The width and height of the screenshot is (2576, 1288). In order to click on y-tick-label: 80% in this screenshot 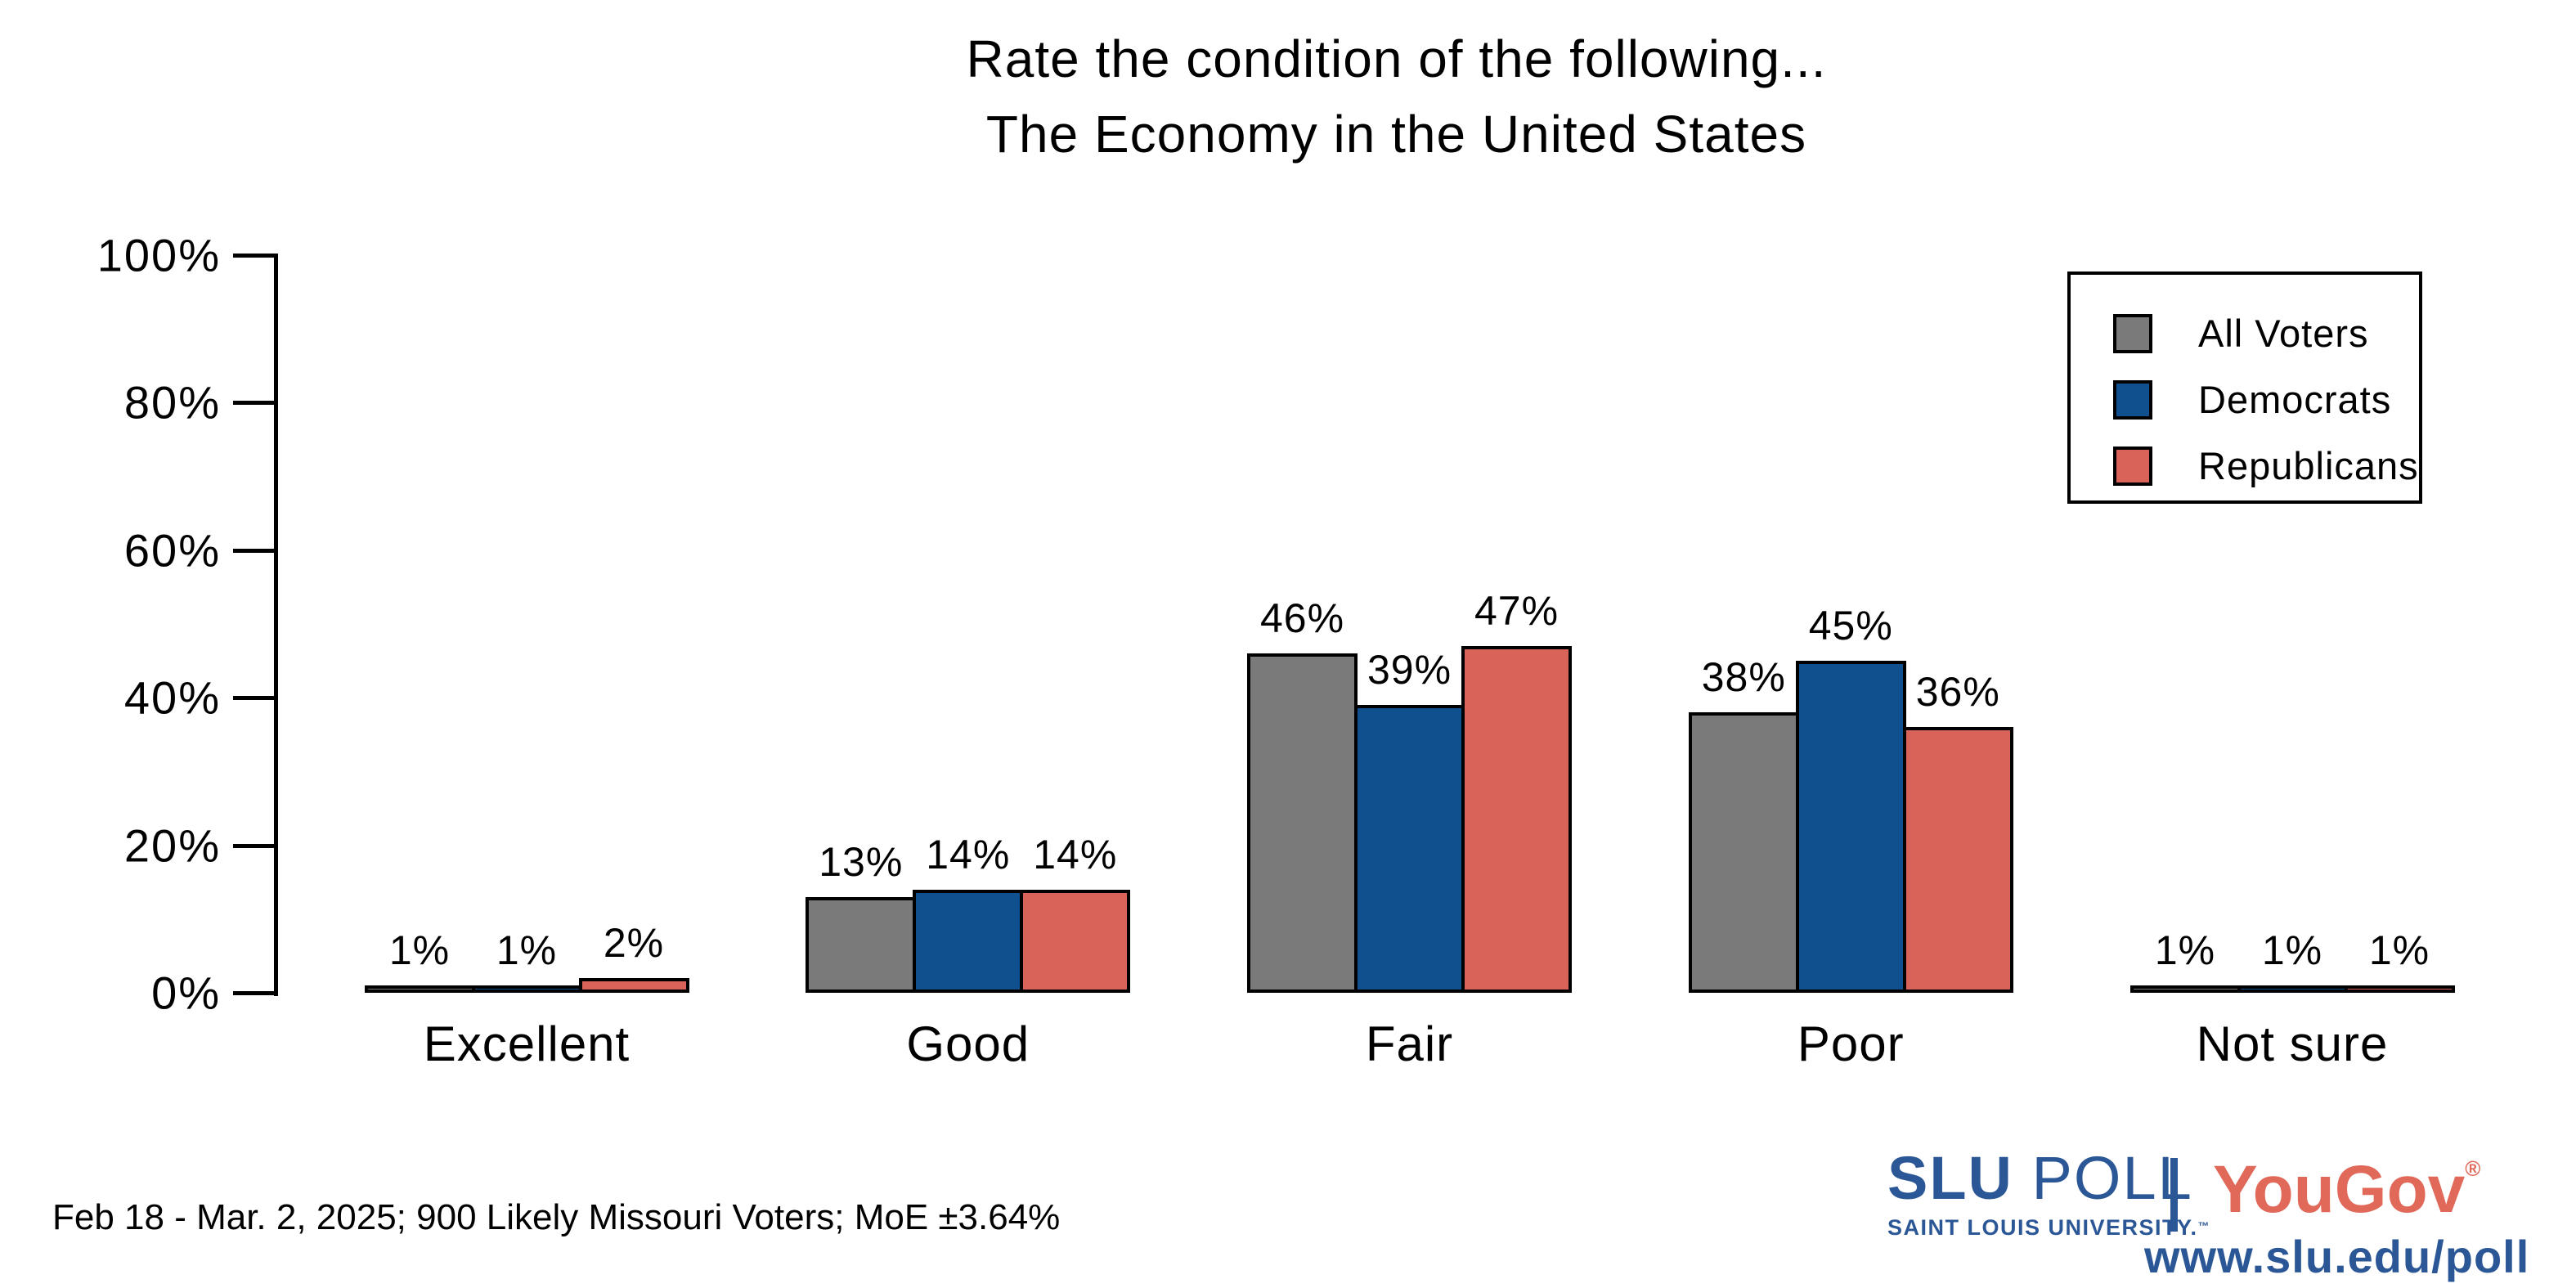, I will do `click(172, 402)`.